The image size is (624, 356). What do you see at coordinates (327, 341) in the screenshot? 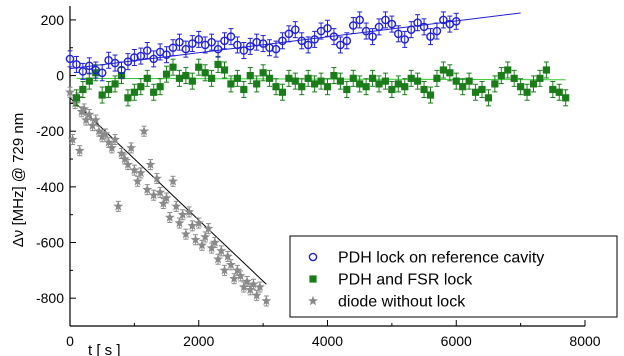
I see `x-tick-label: 4000` at bounding box center [327, 341].